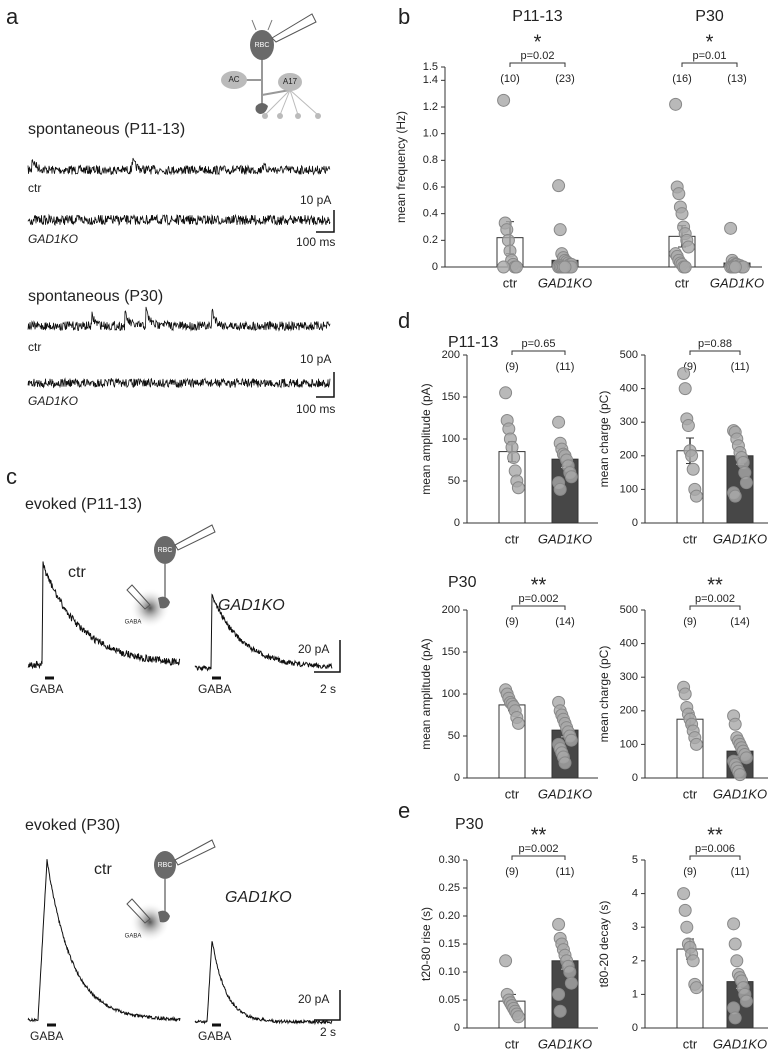  What do you see at coordinates (170, 890) in the screenshot?
I see `cell-diagram: RBC GABA` at bounding box center [170, 890].